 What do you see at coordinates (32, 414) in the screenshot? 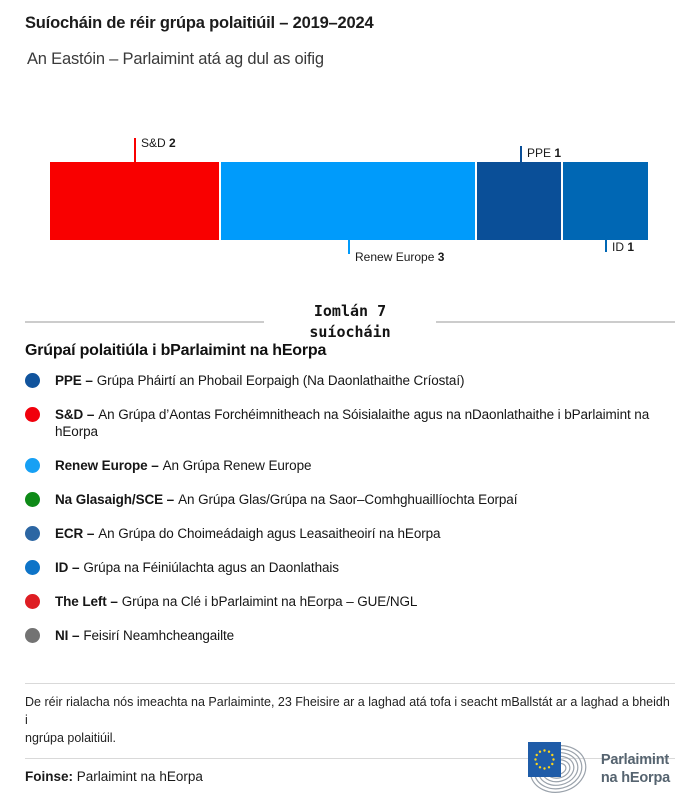
I see `legend-color-dot-s-d` at bounding box center [32, 414].